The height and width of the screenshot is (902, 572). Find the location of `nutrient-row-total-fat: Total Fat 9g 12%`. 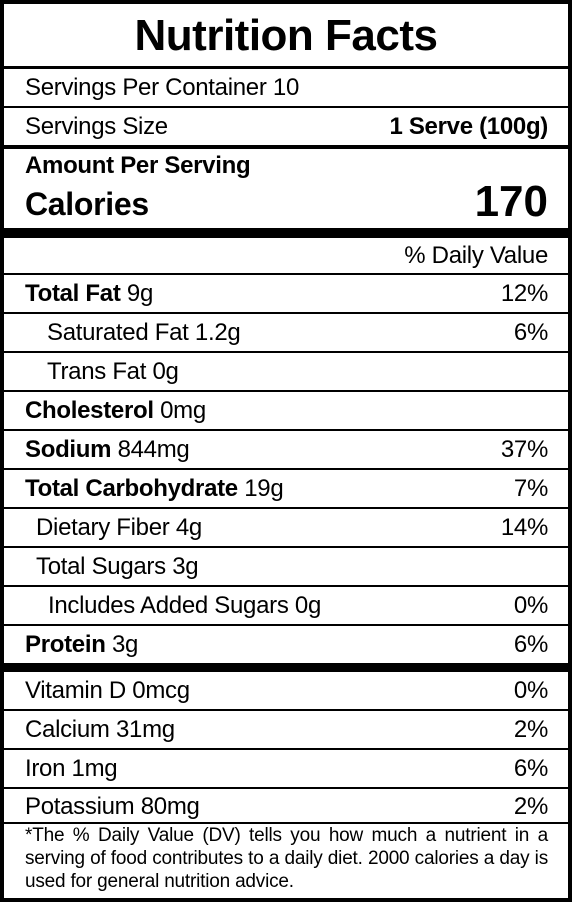

nutrient-row-total-fat: Total Fat 9g 12% is located at coordinates (286, 293).